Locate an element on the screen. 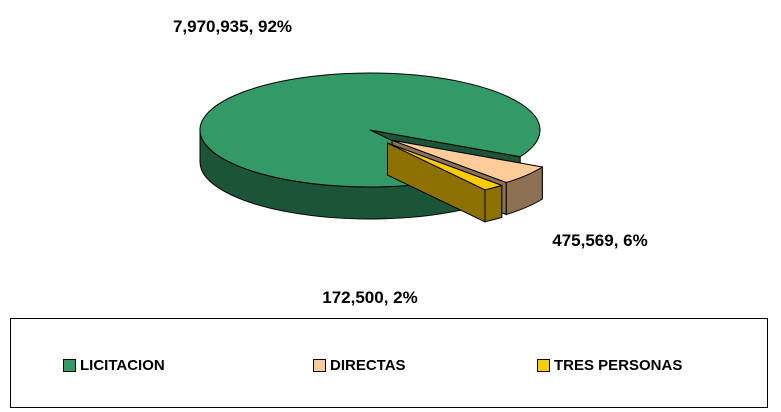 The width and height of the screenshot is (781, 412). legend-item: LICITACION is located at coordinates (114, 365).